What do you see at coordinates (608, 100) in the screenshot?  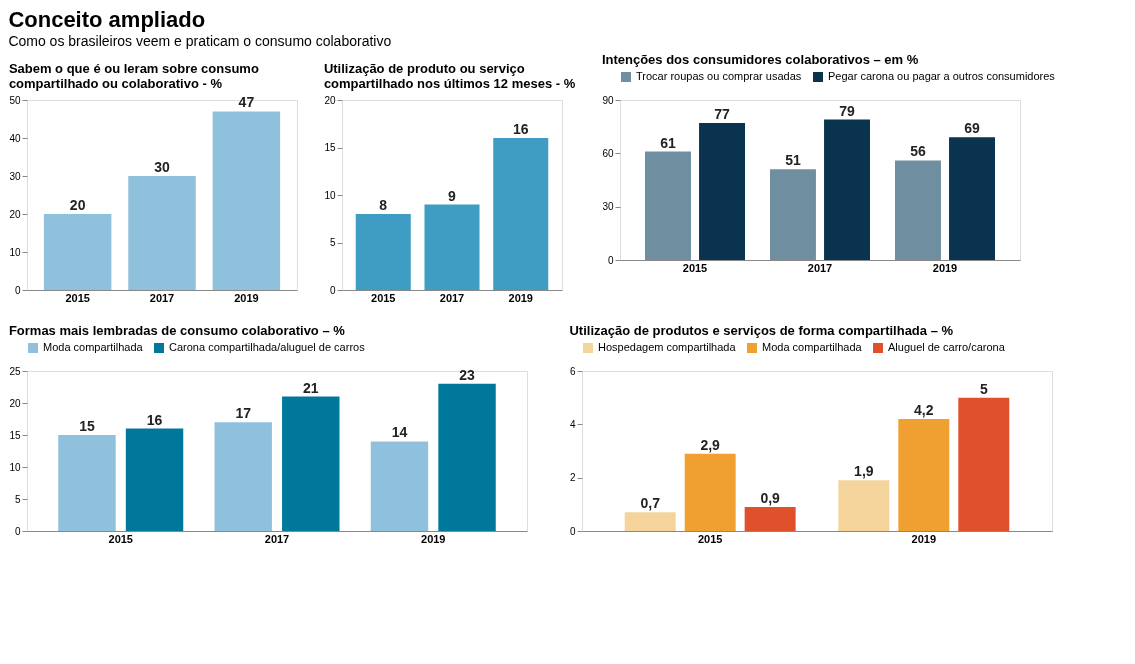 I see `y-tick-label: 90` at bounding box center [608, 100].